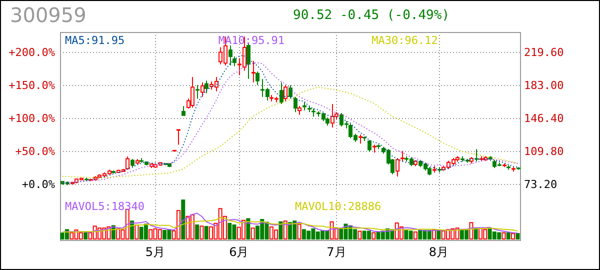 This screenshot has width=600, height=270. What do you see at coordinates (104, 206) in the screenshot?
I see `series-label: MAVOL5:18340` at bounding box center [104, 206].